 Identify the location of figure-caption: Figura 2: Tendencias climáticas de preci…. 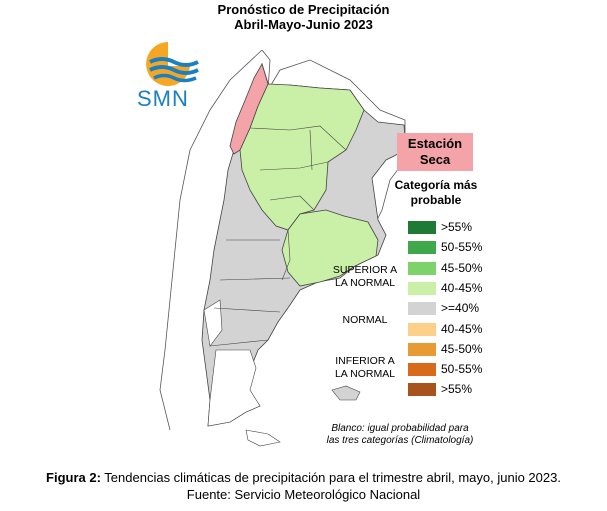
(303, 486).